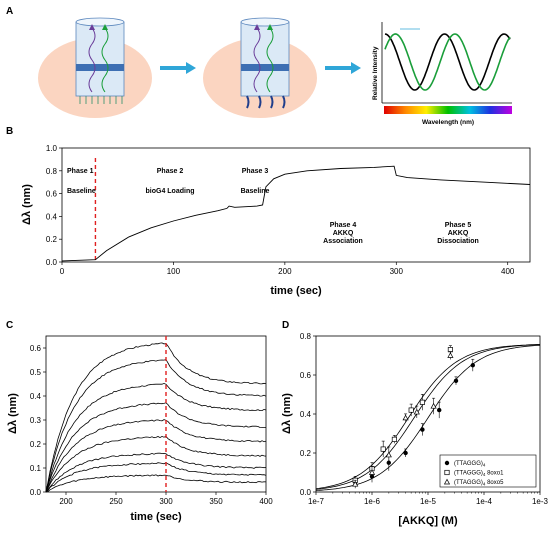  Describe the element at coordinates (170, 171) in the screenshot. I see `phase-label: Phase 2` at that location.